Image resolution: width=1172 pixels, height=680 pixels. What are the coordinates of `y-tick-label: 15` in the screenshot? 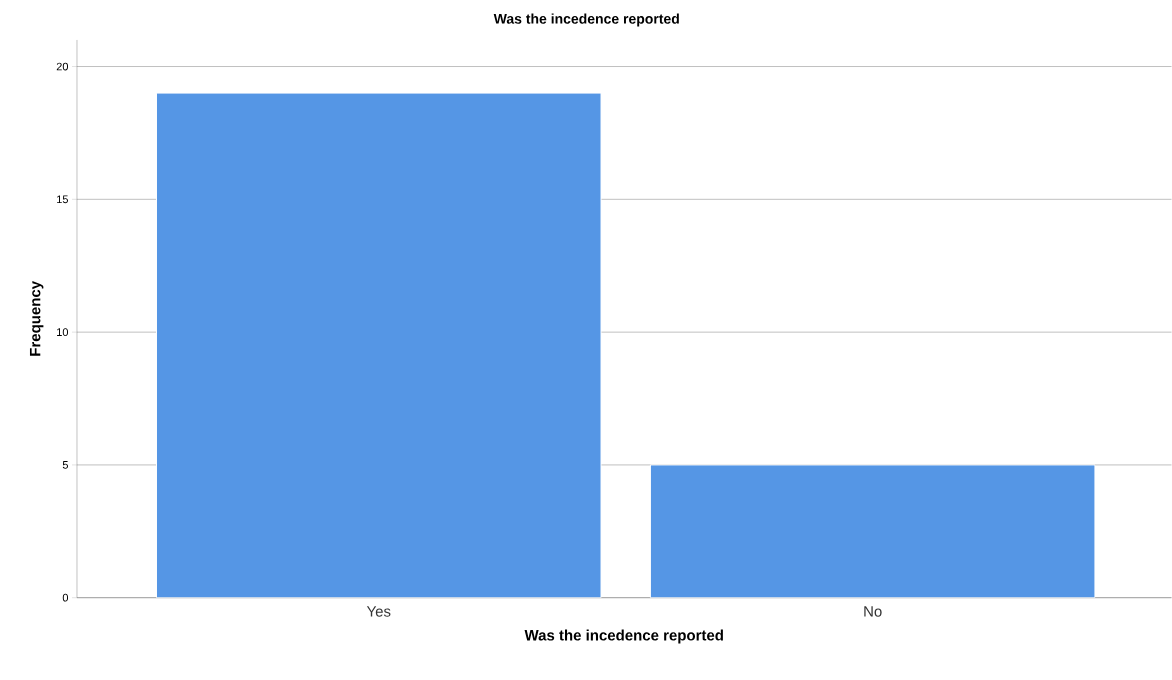 It's located at (62, 199).